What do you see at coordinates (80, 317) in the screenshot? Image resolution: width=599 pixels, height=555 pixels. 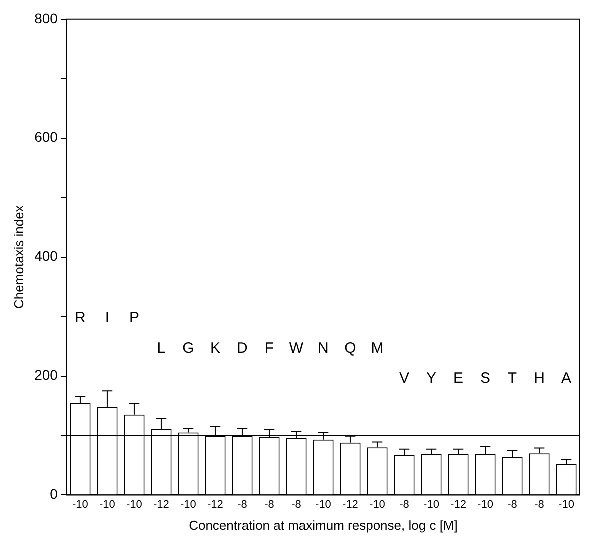 I see `annotation: R` at bounding box center [80, 317].